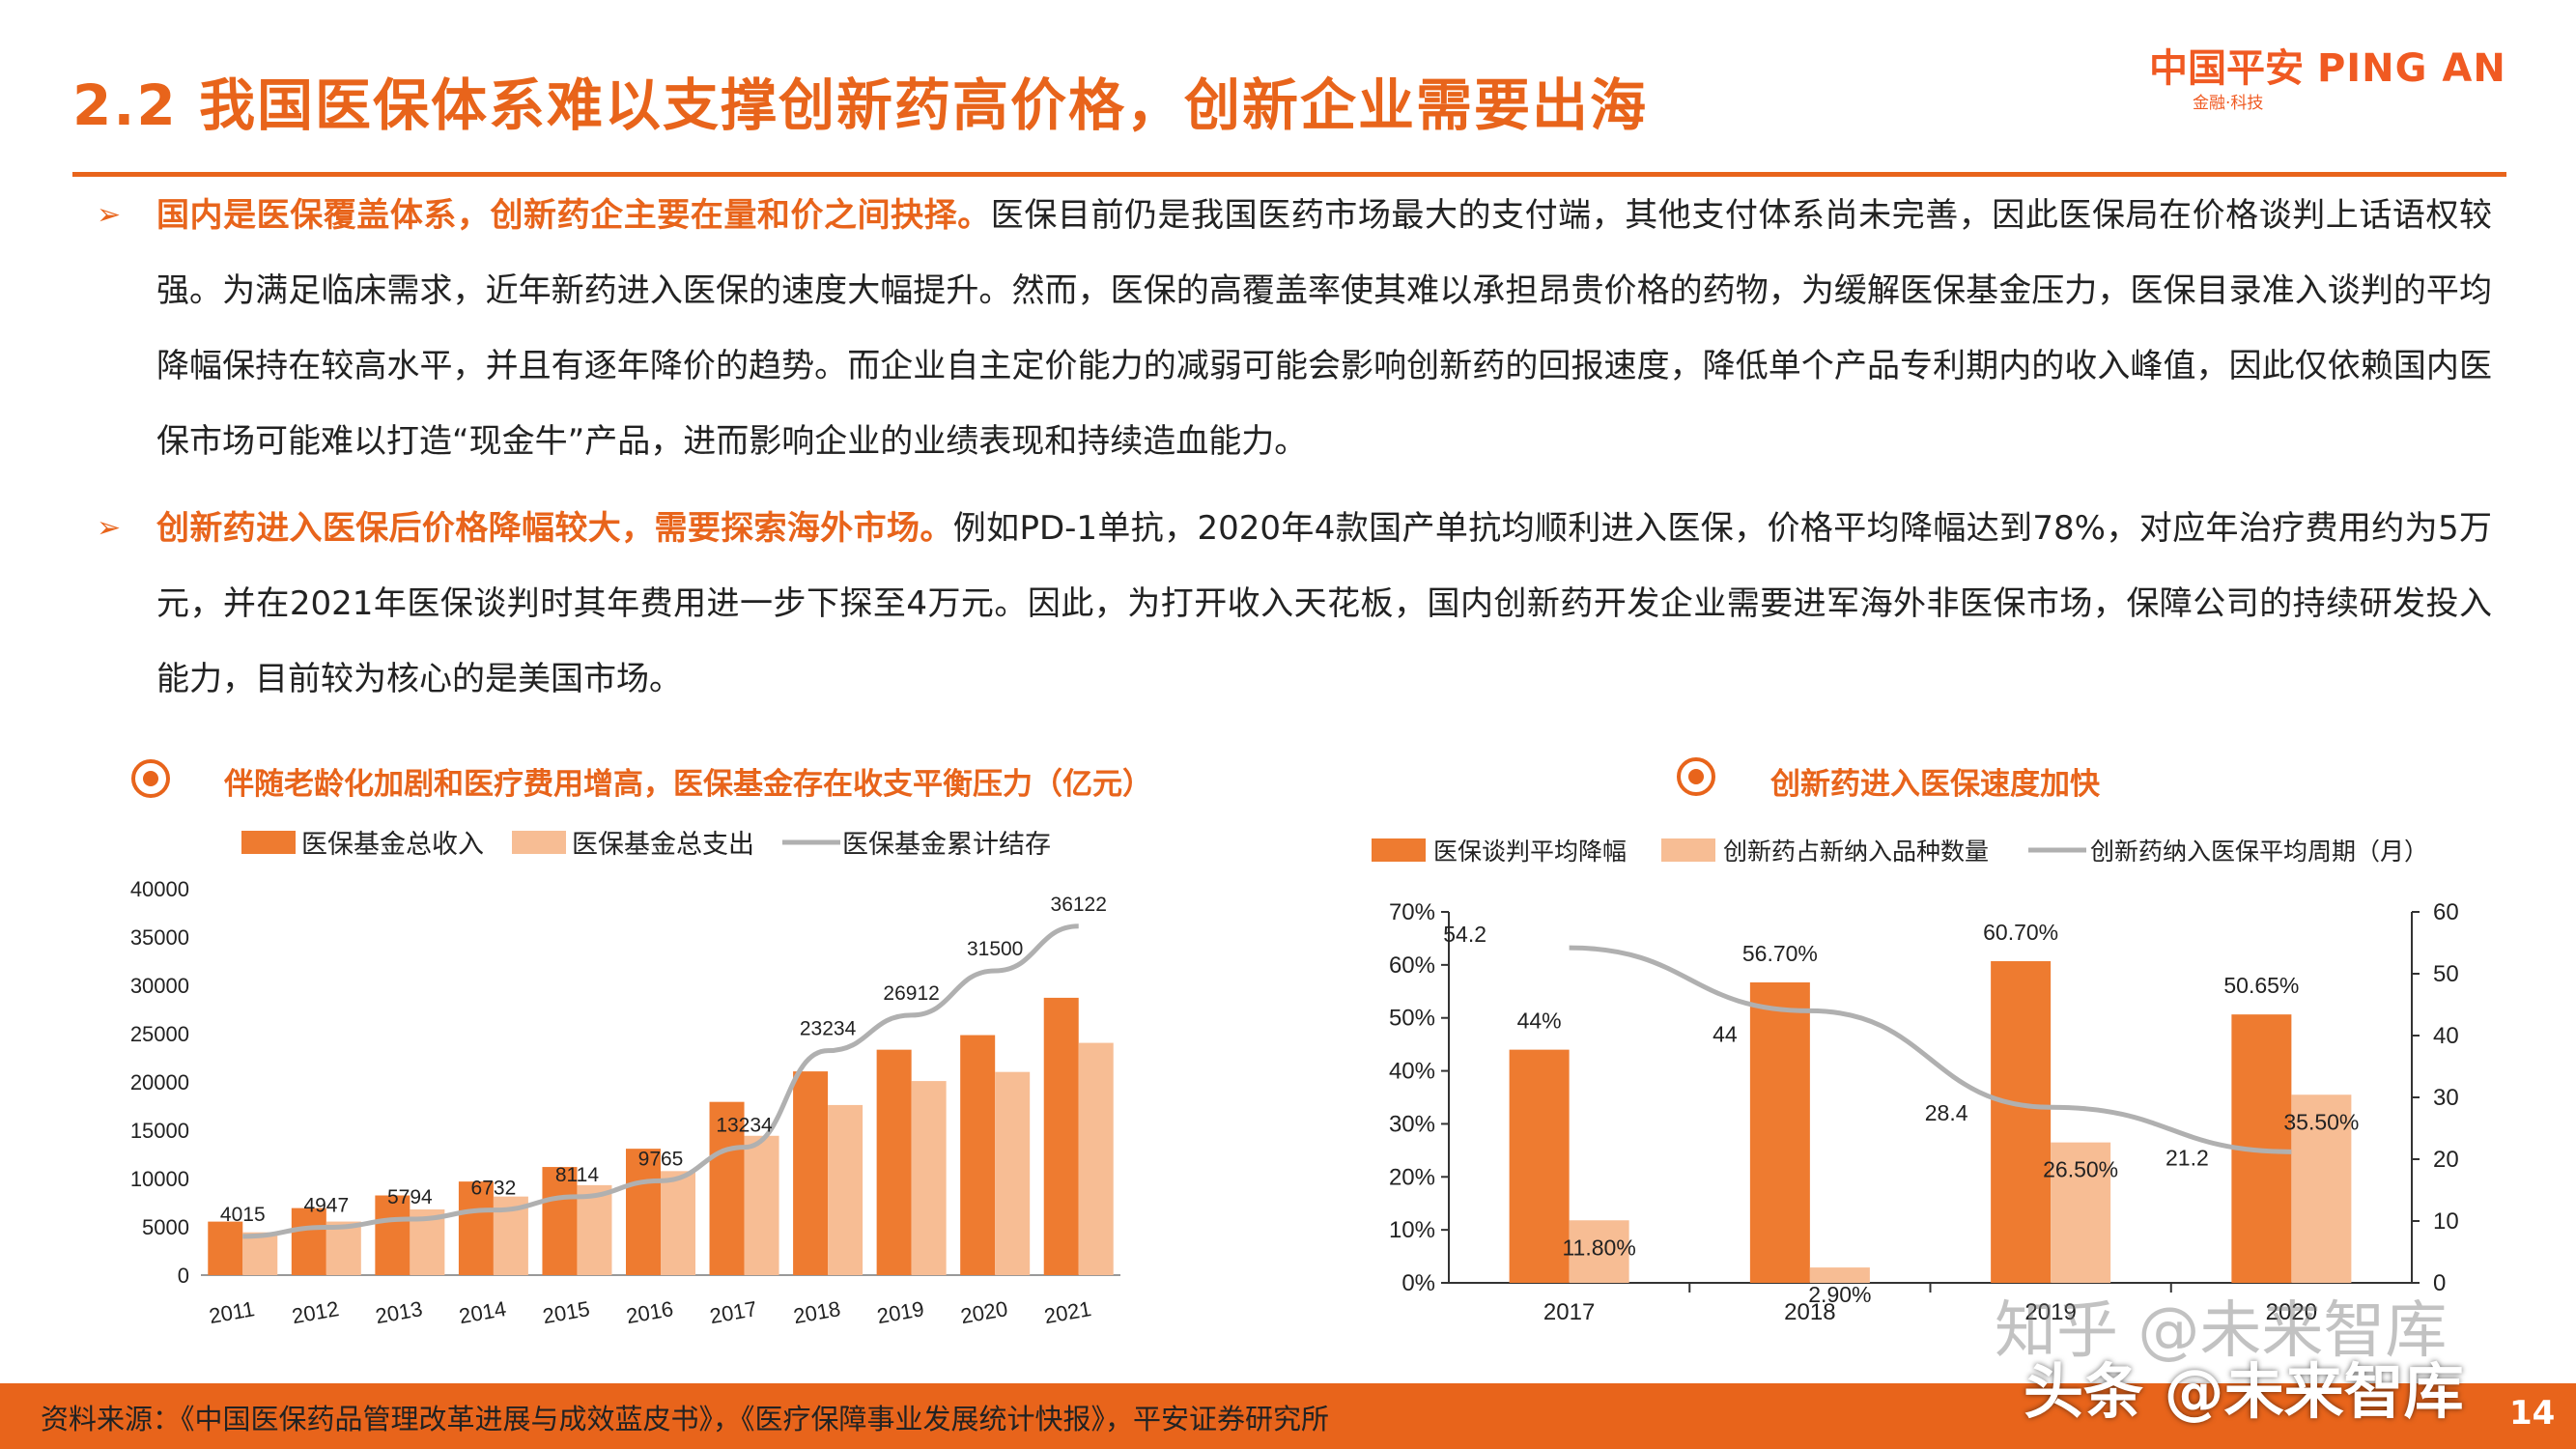 Image resolution: width=2576 pixels, height=1449 pixels. I want to click on y-left-tick-label: 30%, so click(1412, 1124).